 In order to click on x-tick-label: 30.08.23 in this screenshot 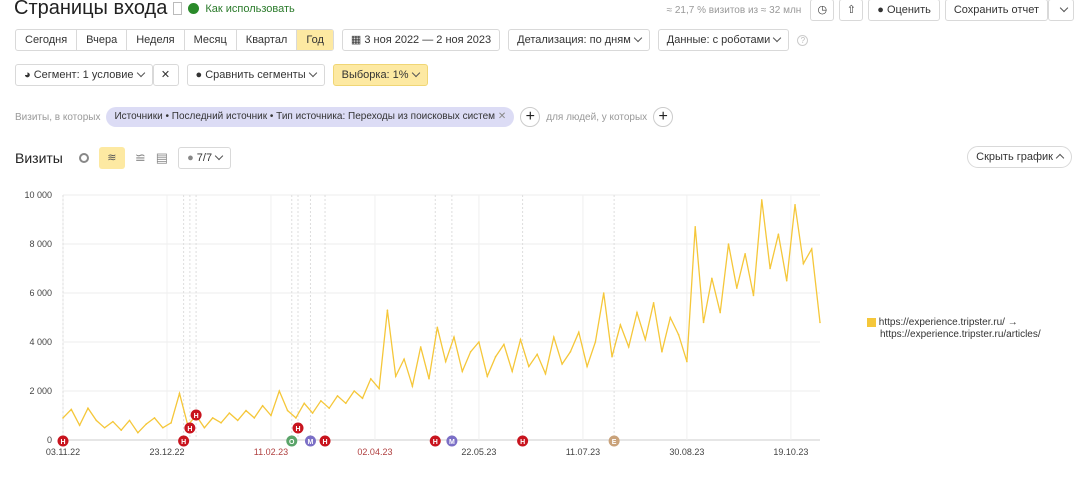, I will do `click(686, 452)`.